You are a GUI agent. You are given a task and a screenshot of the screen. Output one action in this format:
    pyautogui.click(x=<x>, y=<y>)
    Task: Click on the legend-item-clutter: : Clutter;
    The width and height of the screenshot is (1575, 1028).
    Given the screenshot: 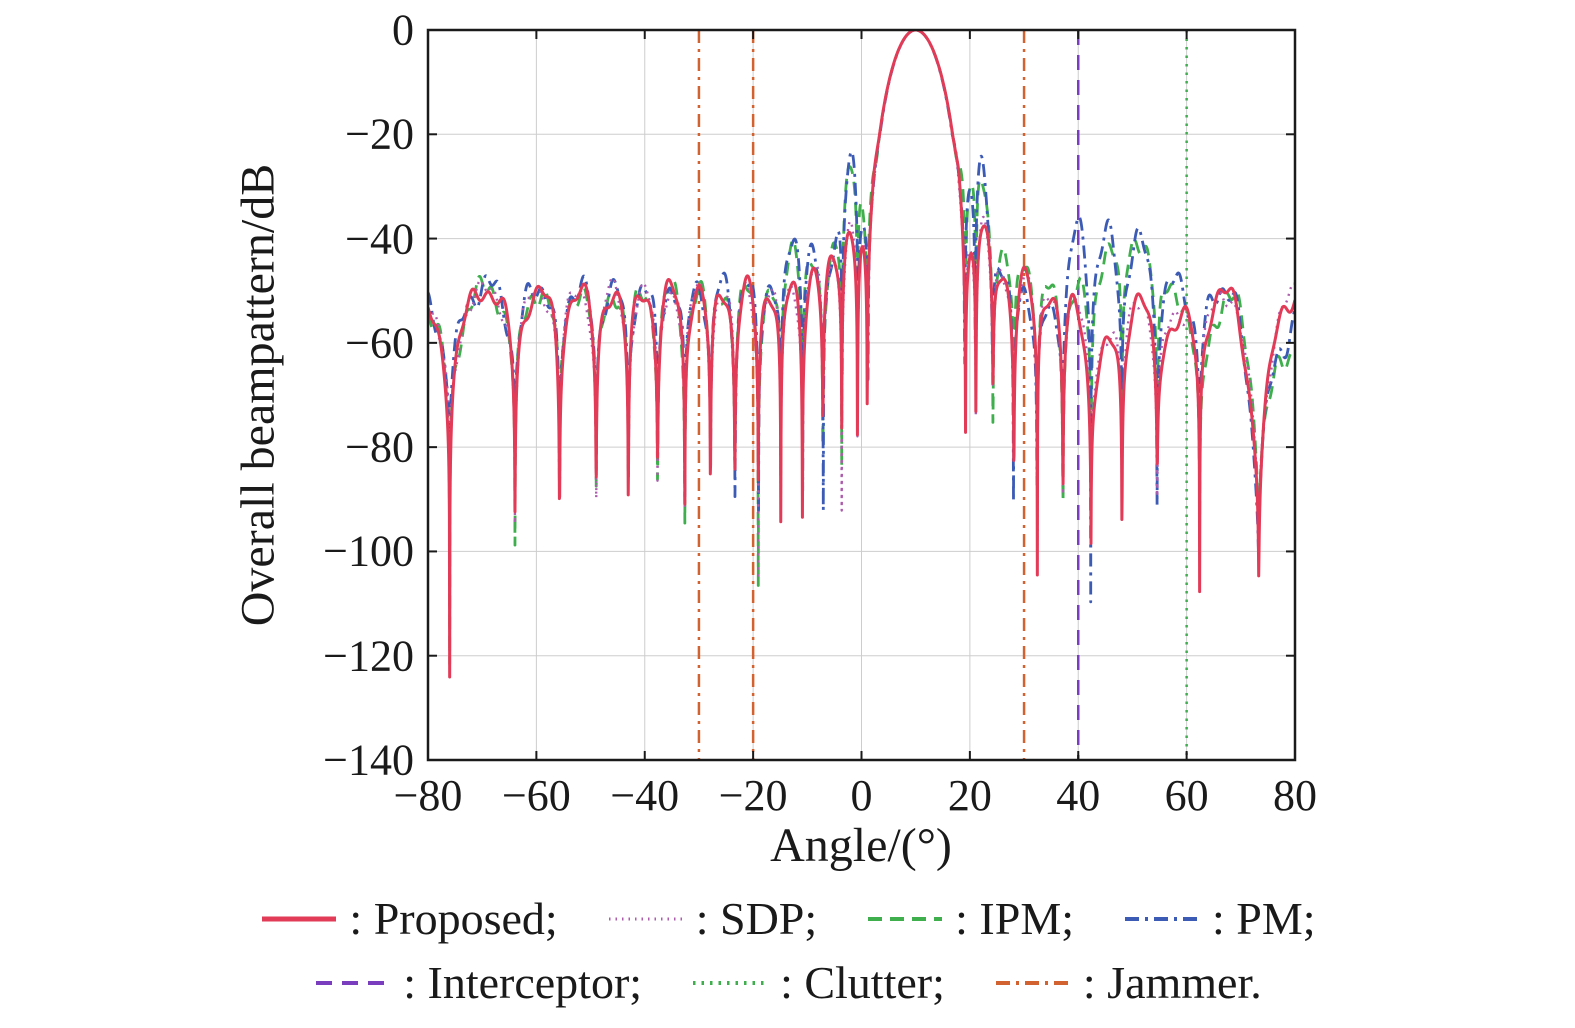 What is the action you would take?
    pyautogui.click(x=817, y=982)
    